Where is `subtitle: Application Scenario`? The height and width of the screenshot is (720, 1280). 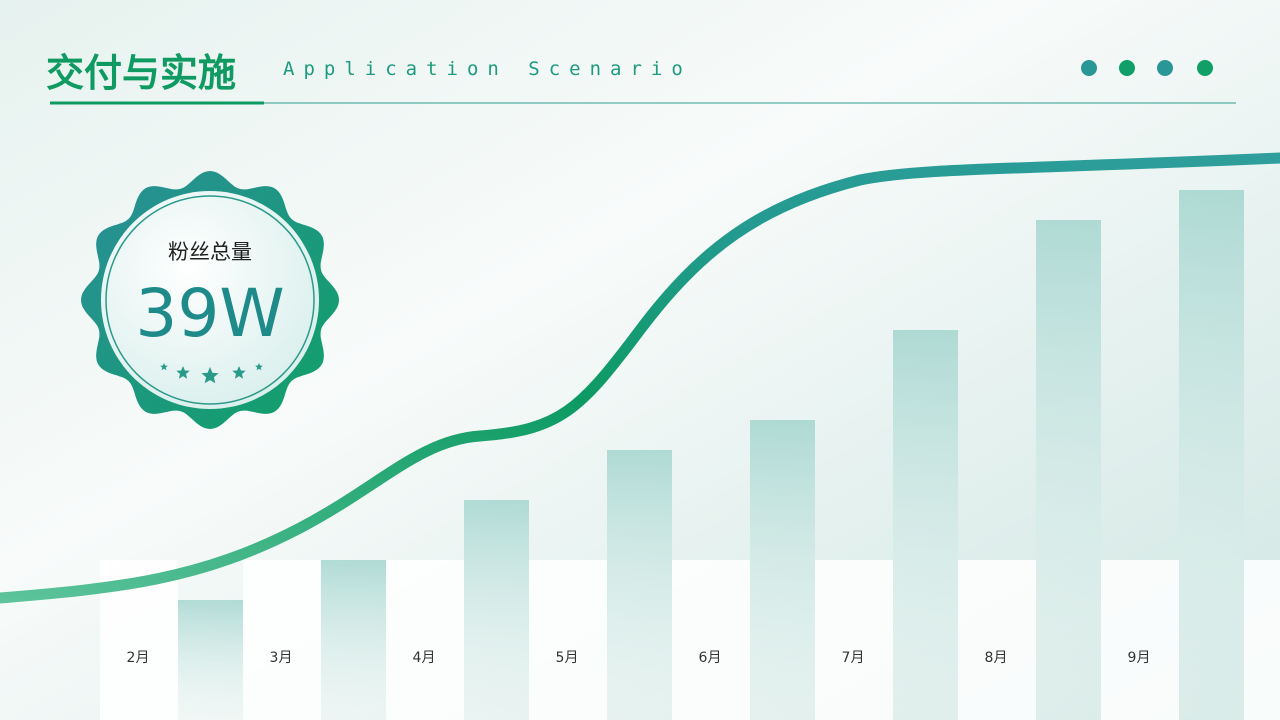 subtitle: Application Scenario is located at coordinates (487, 69).